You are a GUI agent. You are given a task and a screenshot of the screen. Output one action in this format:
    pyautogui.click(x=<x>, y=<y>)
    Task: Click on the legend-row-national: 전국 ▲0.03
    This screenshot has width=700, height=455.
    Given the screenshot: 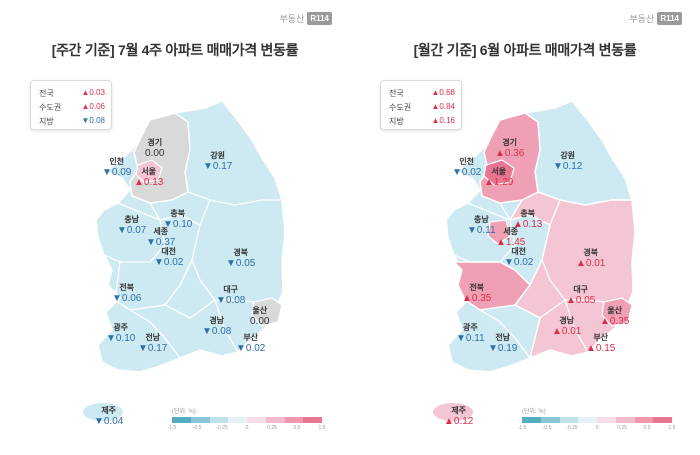 What is the action you would take?
    pyautogui.click(x=72, y=93)
    